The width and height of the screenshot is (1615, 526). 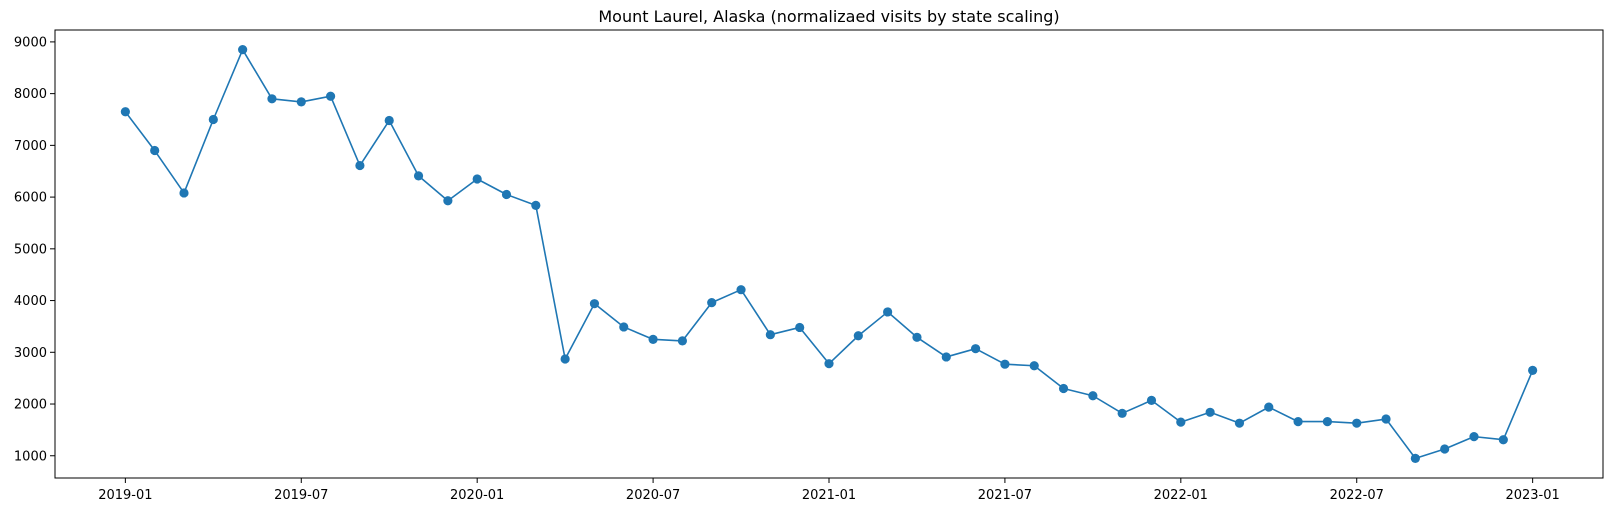 I want to click on y-tick-label: 8000, so click(x=30, y=94).